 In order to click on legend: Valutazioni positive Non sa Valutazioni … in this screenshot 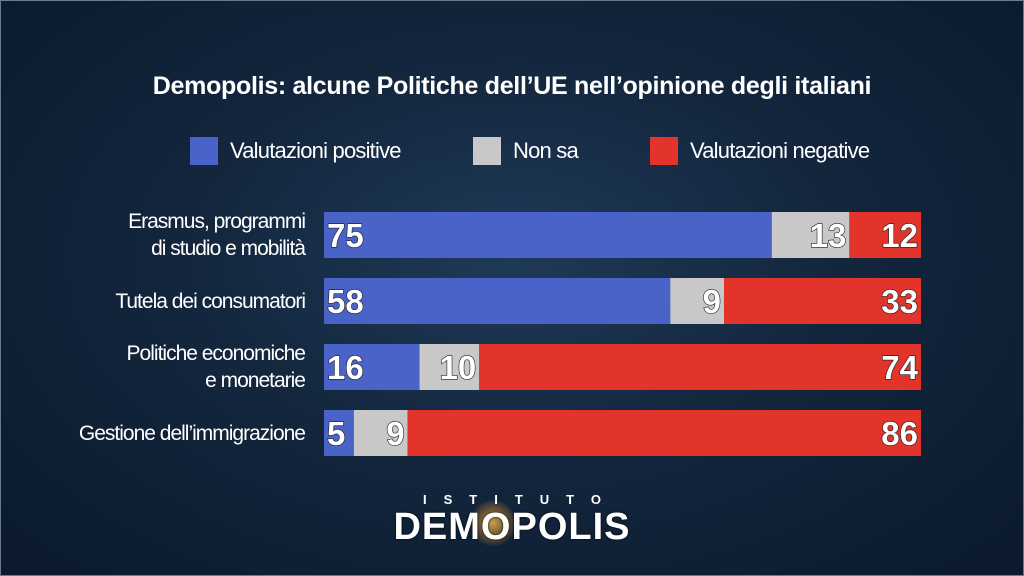, I will do `click(512, 151)`.